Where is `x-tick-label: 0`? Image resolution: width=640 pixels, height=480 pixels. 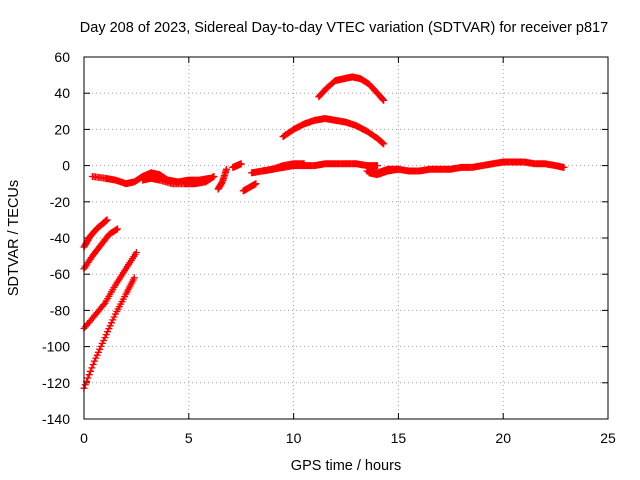
x-tick-label: 0 is located at coordinates (84, 438).